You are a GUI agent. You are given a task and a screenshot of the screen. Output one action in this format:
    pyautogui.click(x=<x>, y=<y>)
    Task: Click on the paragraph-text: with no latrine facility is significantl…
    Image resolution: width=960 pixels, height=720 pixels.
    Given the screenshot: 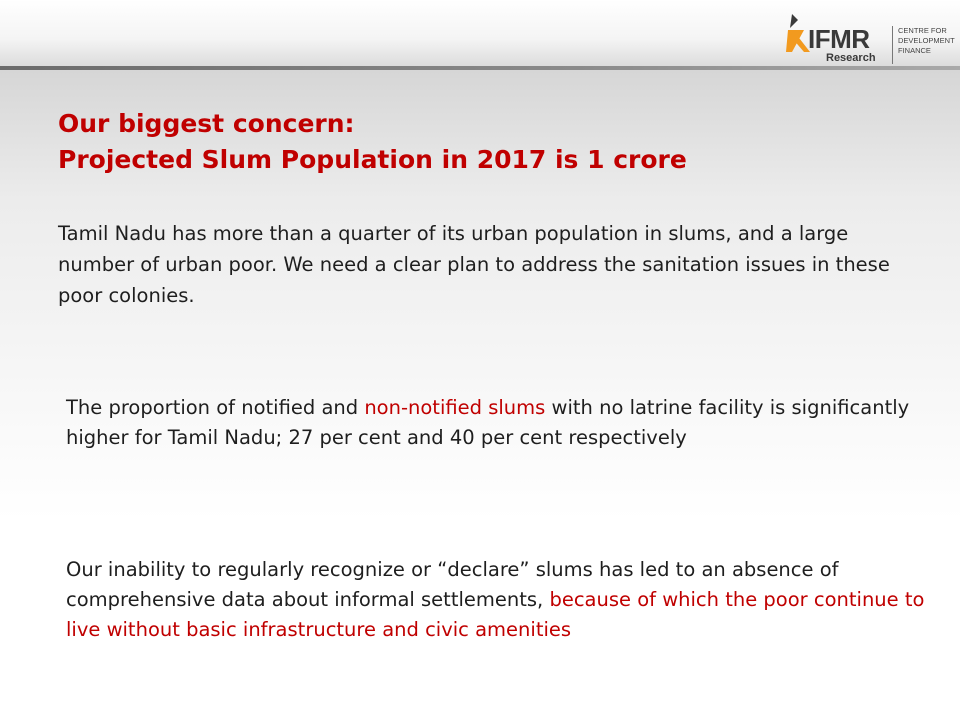 What is the action you would take?
    pyautogui.click(x=488, y=422)
    